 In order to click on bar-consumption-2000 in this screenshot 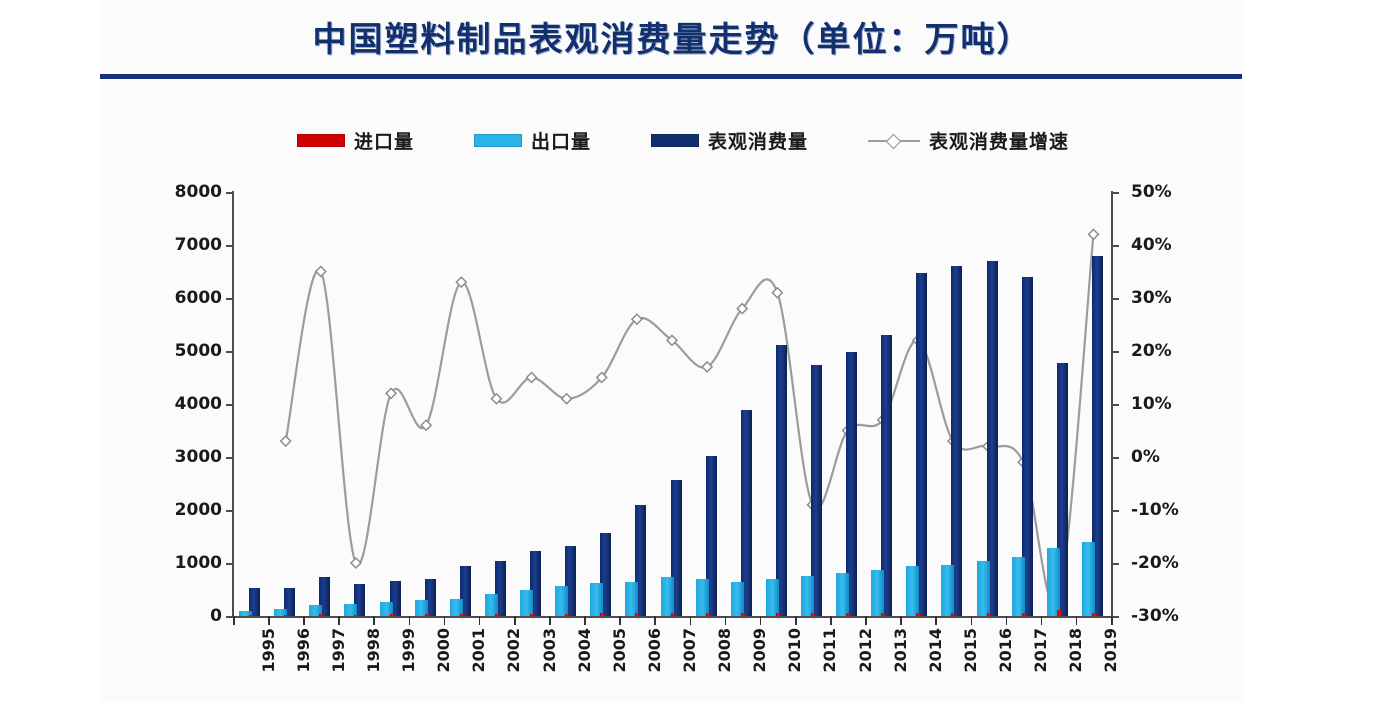, I will do `click(430, 597)`.